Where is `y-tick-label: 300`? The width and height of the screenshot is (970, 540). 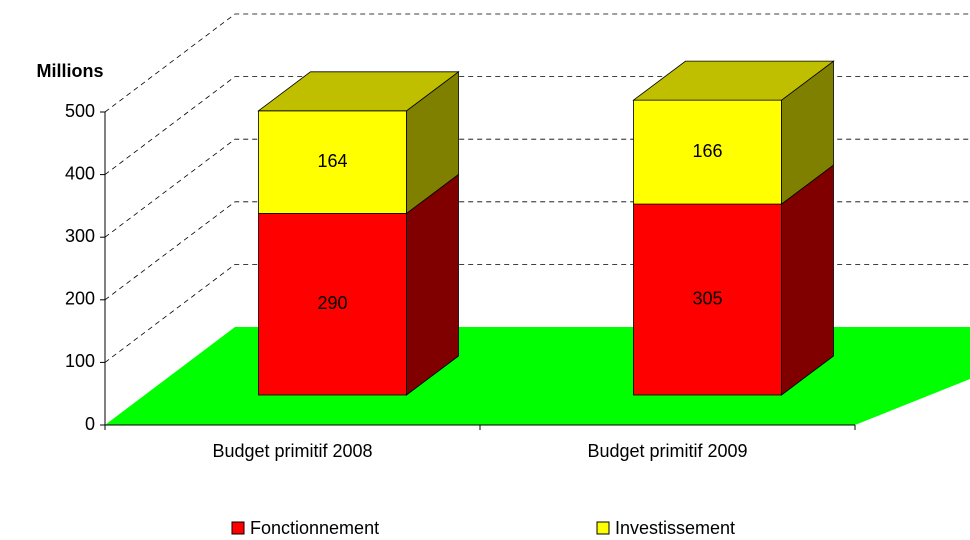
y-tick-label: 300 is located at coordinates (80, 236).